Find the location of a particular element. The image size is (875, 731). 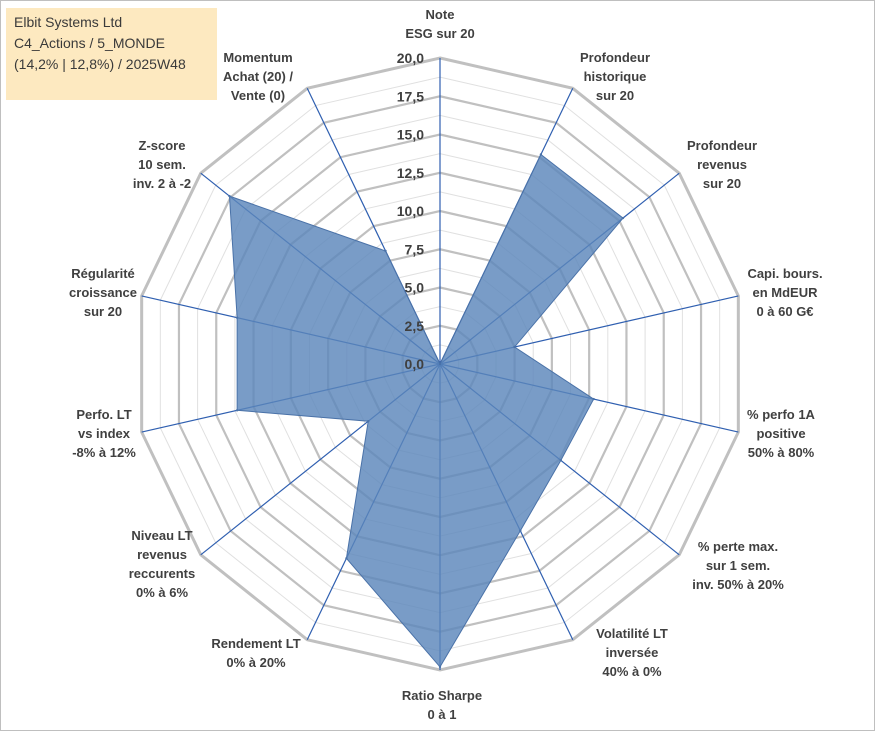

tick-label: 5,0 is located at coordinates (415, 288).